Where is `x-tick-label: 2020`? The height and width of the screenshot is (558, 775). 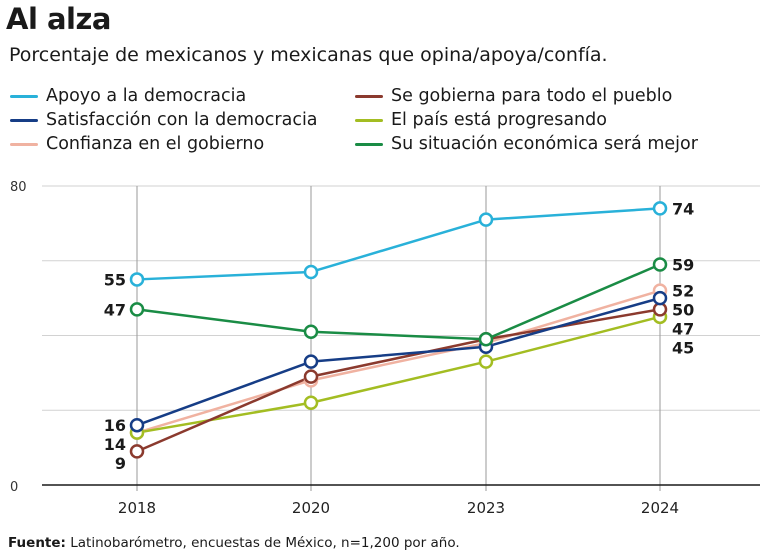 x-tick-label: 2020 is located at coordinates (311, 508).